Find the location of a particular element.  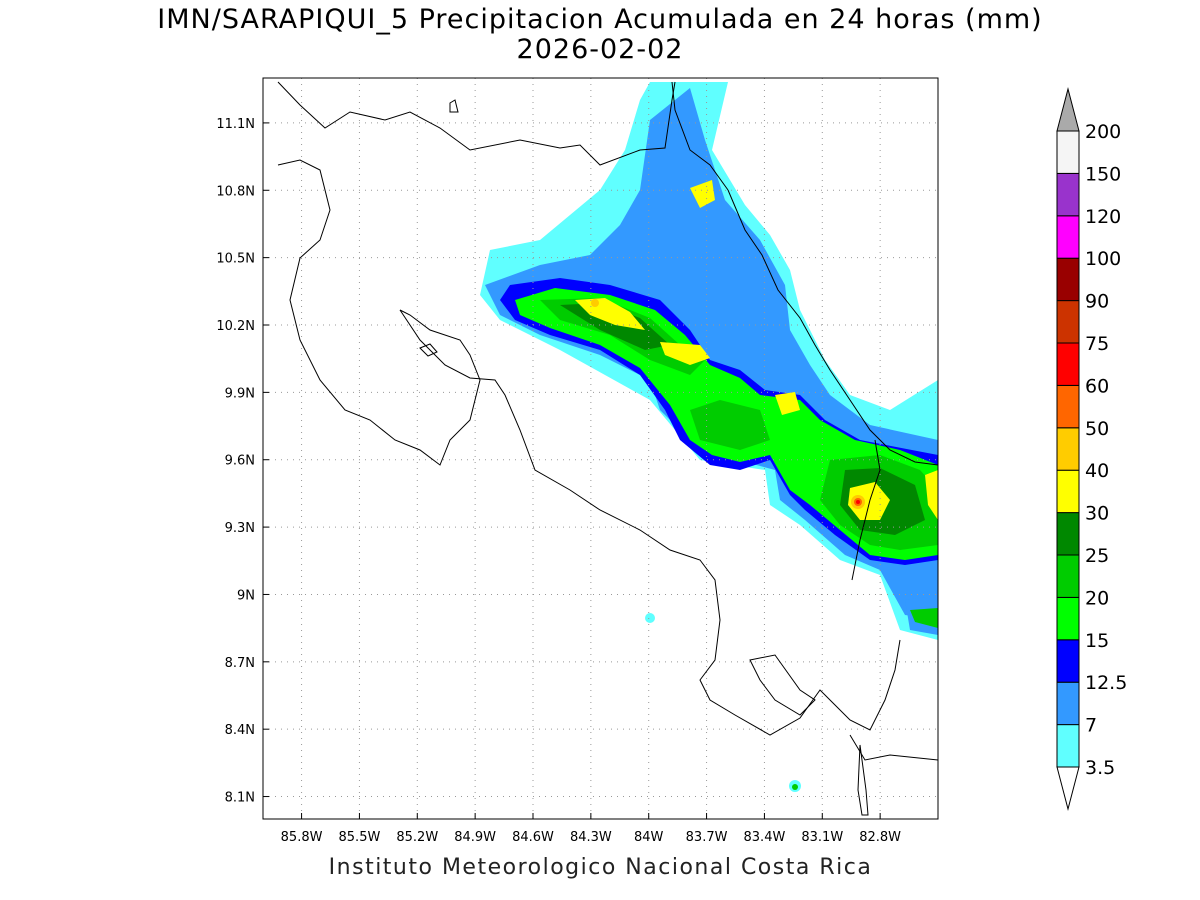

pacific-coast-south is located at coordinates (893, 747).